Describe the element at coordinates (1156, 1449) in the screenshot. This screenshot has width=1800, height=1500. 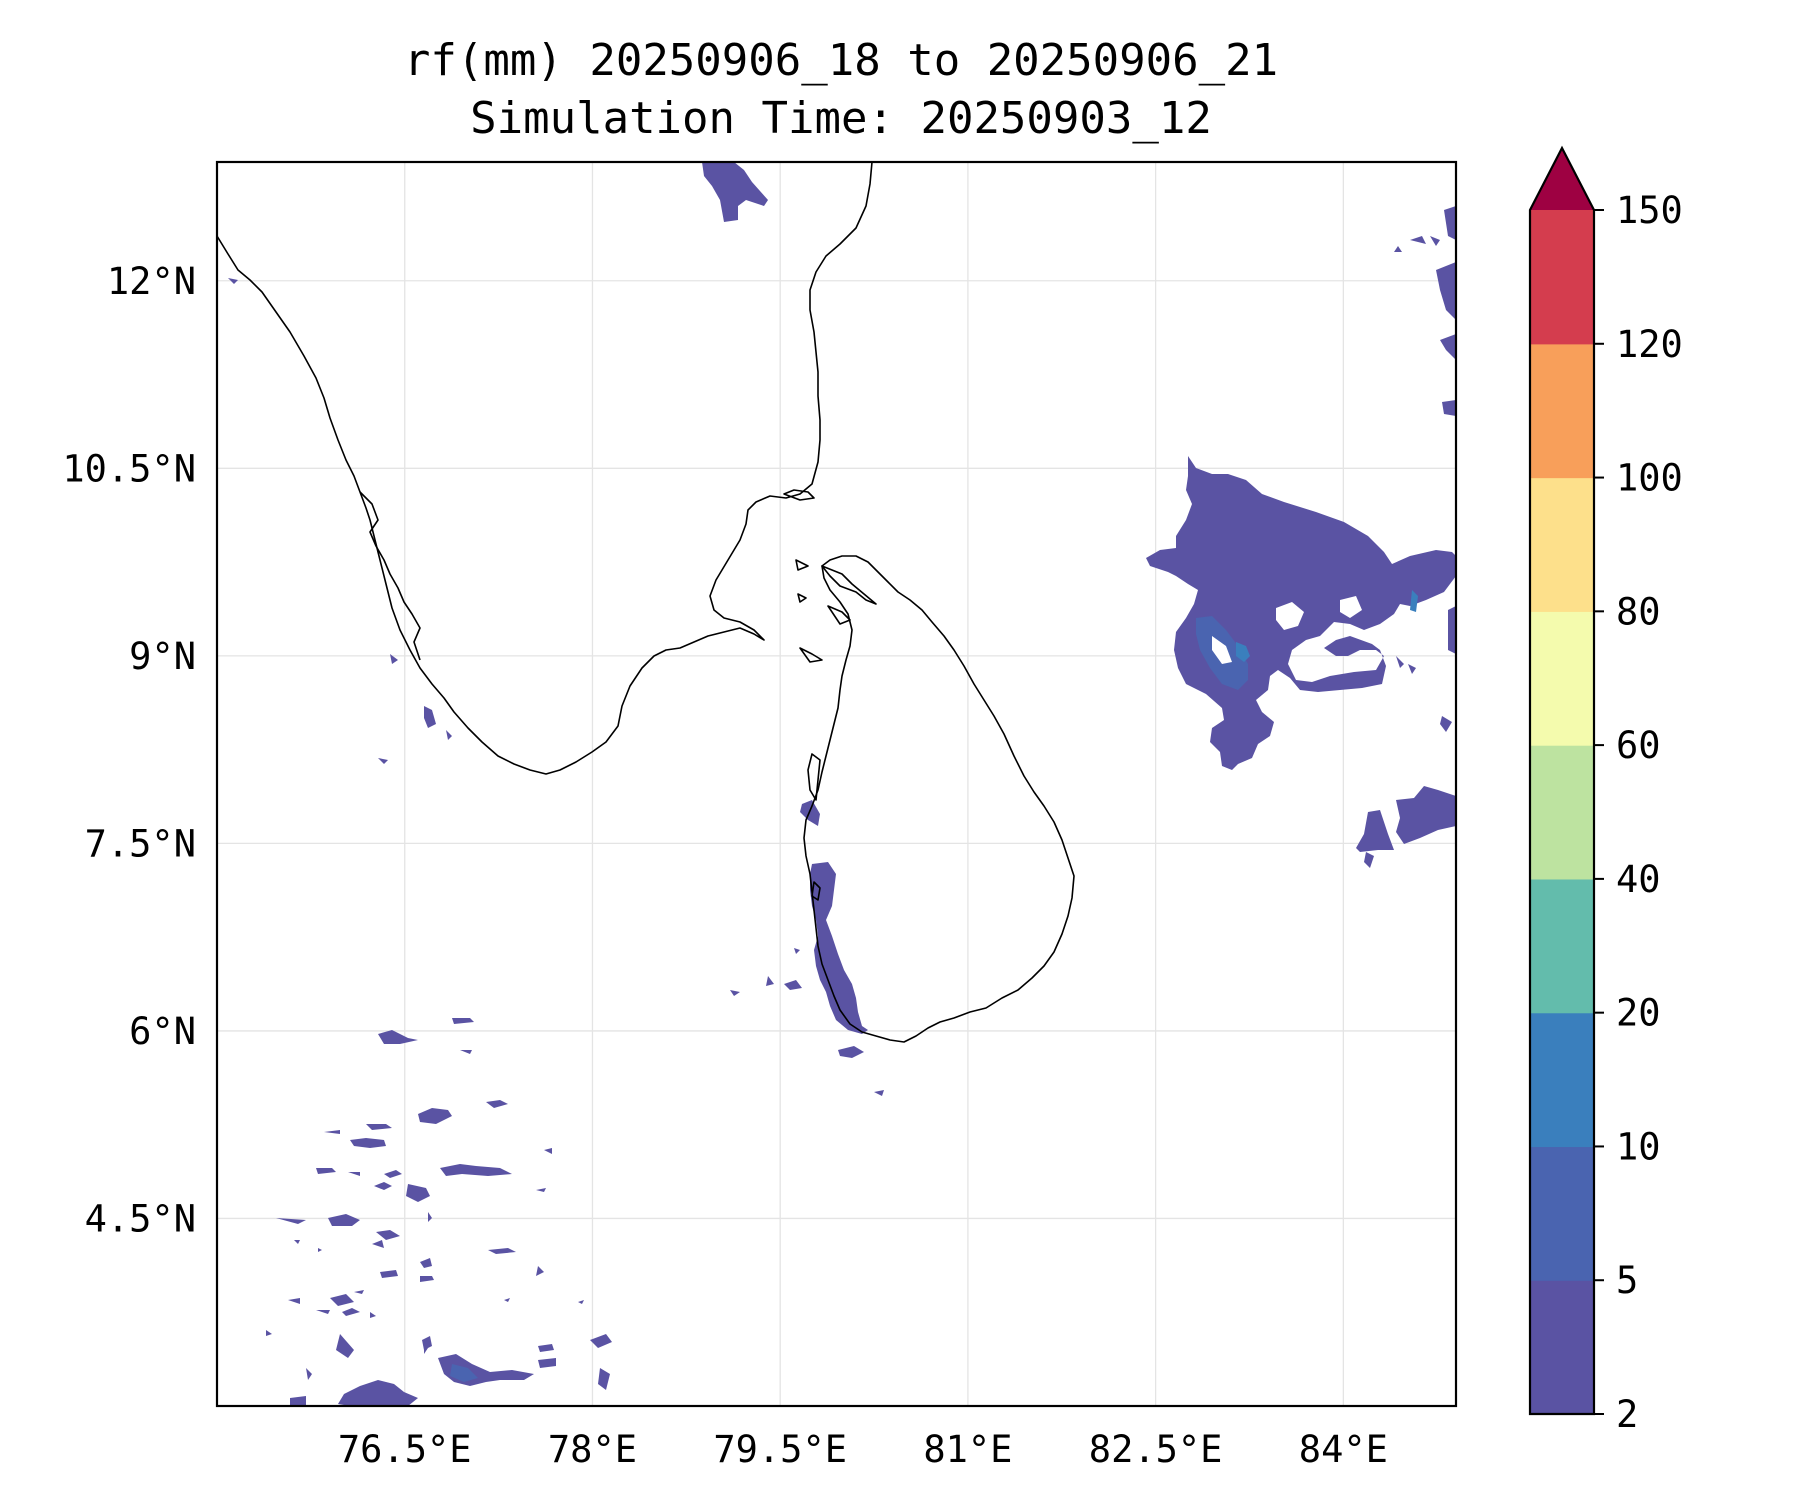
I see `lon-tick-label: 82.5°E` at that location.